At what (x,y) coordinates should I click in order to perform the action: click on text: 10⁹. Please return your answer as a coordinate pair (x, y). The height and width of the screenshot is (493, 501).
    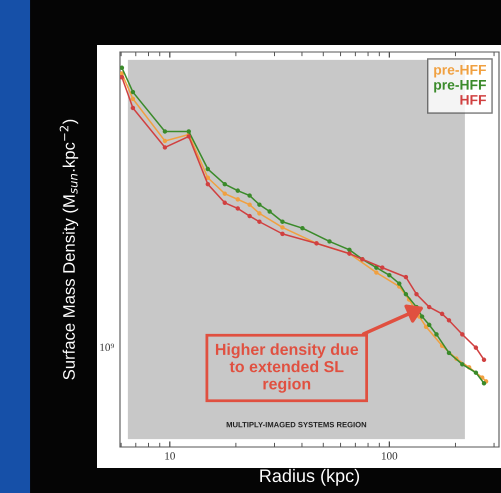
    Looking at the image, I should click on (107, 348).